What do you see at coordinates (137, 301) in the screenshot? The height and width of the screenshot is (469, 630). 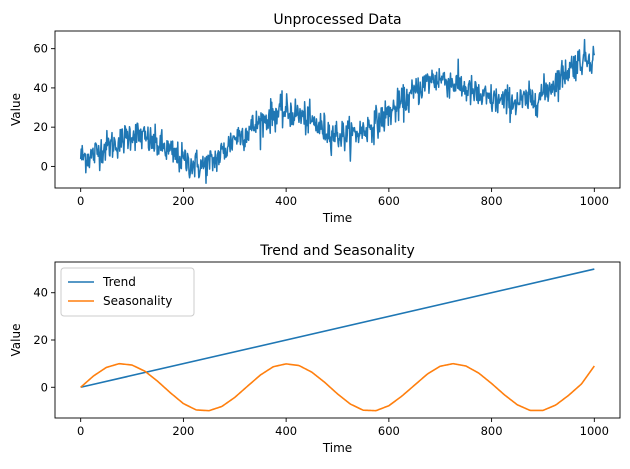 I see `legend-entry-seasonality: Seasonality` at bounding box center [137, 301].